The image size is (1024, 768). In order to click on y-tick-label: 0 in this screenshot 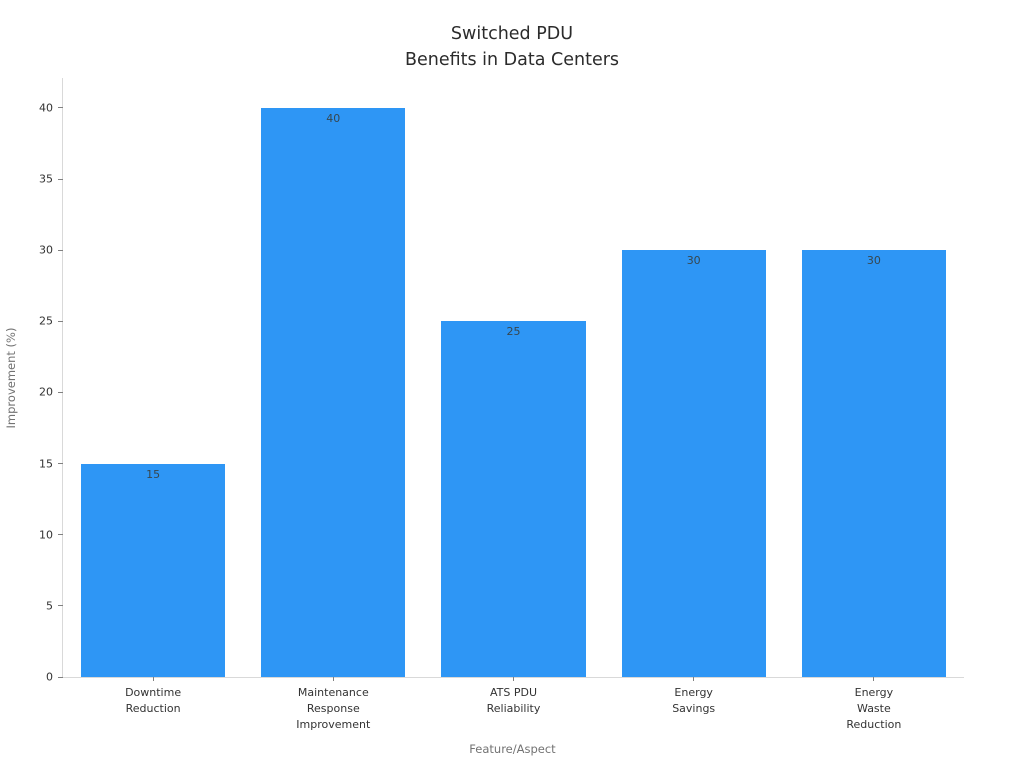, I will do `click(49, 677)`.